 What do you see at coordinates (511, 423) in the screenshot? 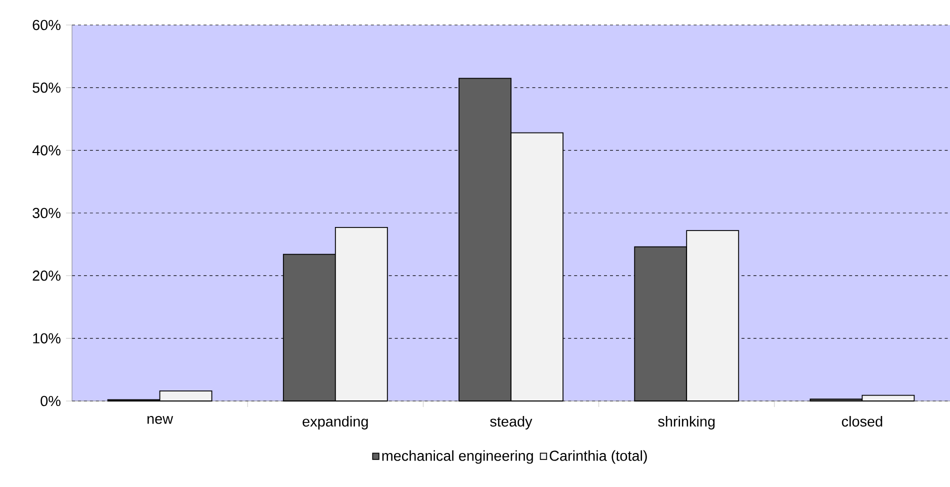
I see `x-tick-label: steady` at bounding box center [511, 423].